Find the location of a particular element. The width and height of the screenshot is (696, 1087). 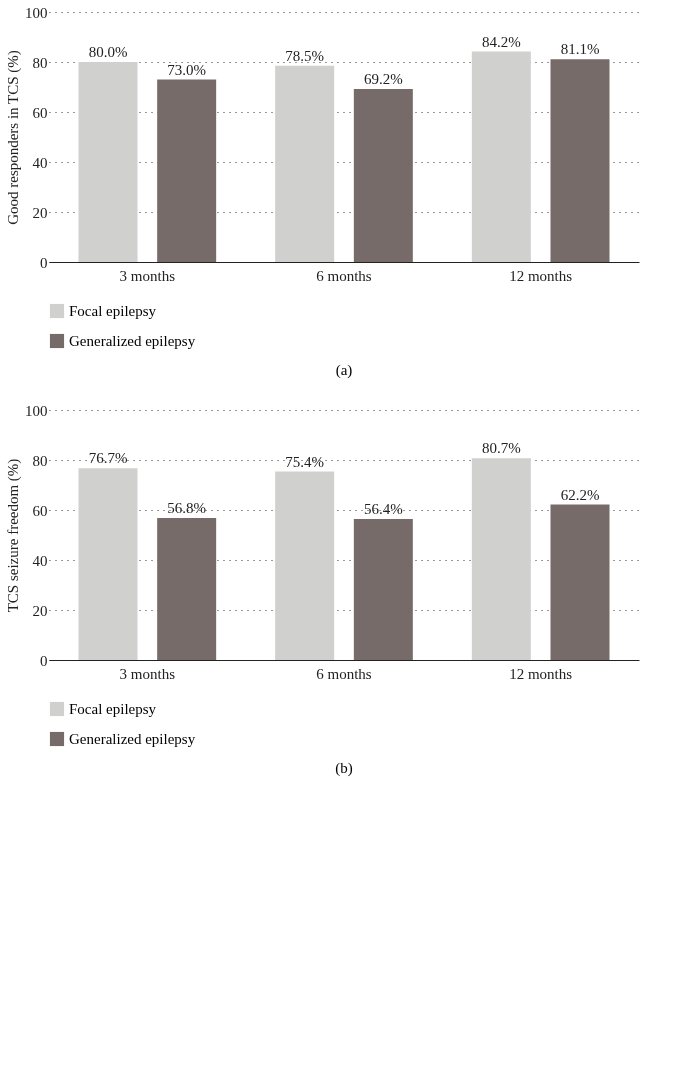

data-label: 73.0% is located at coordinates (187, 69).